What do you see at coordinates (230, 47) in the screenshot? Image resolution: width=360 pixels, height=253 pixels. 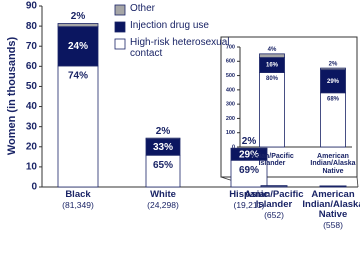 I see `y-tick-label: 700` at bounding box center [230, 47].